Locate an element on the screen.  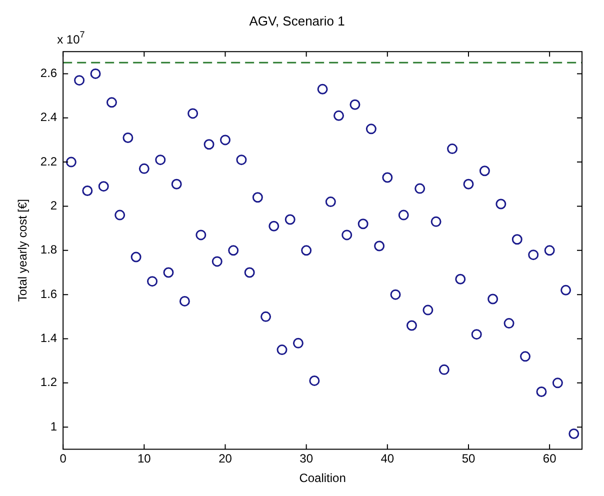
x-tick-label: 10 is located at coordinates (144, 459).